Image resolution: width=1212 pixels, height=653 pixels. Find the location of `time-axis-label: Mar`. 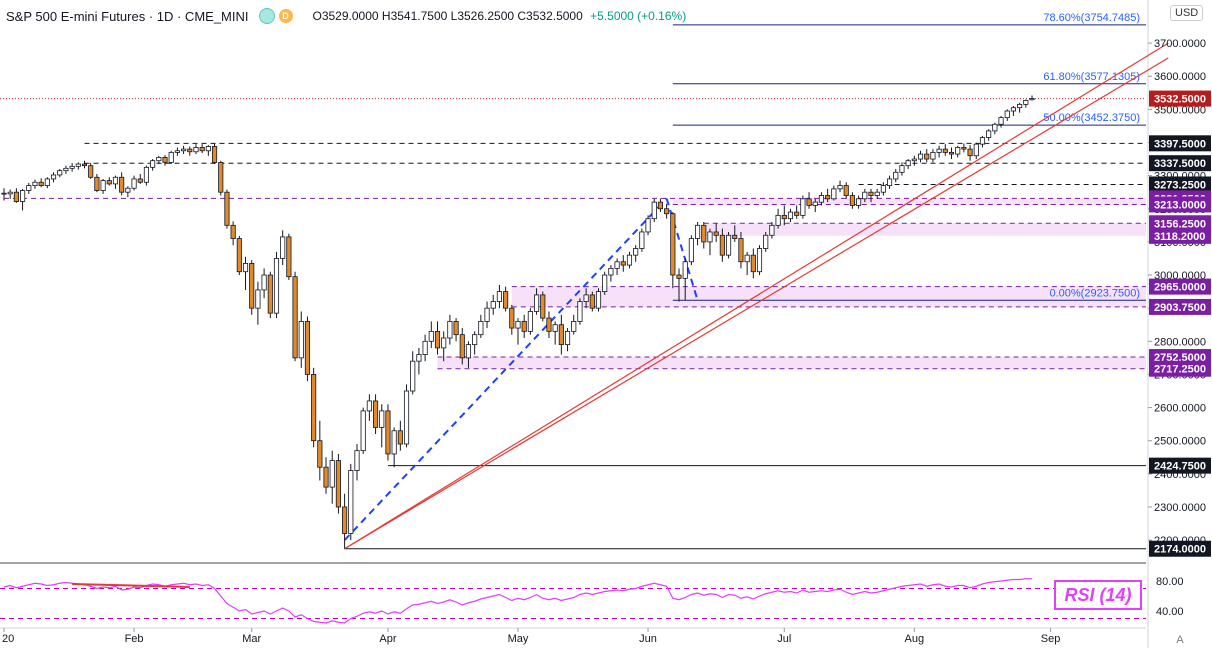

time-axis-label: Mar is located at coordinates (251, 639).